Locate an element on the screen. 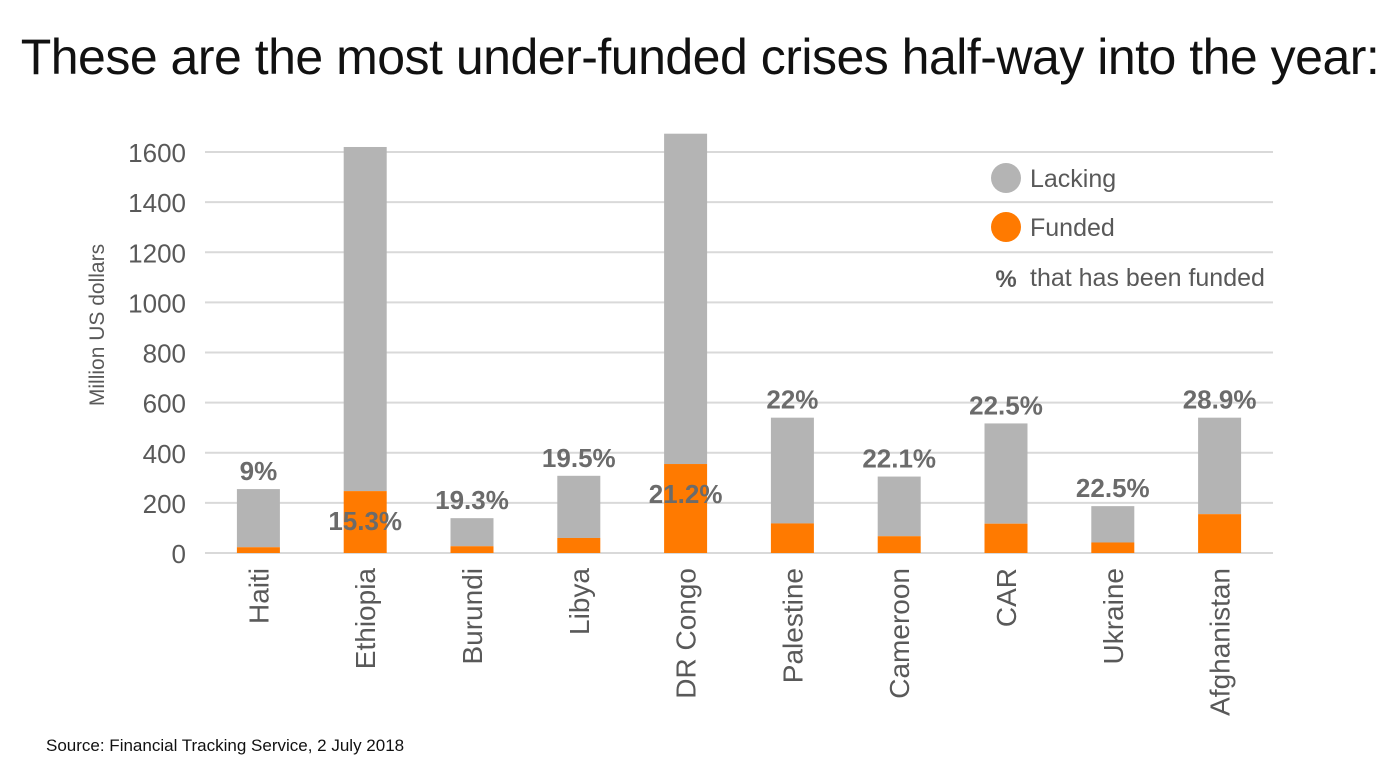  y-tick-label: 600 is located at coordinates (164, 404).